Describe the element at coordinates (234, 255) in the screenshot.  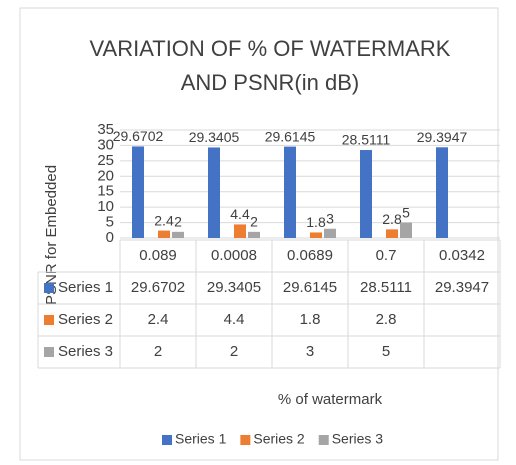
I see `x-tick-label: 0.0008` at that location.